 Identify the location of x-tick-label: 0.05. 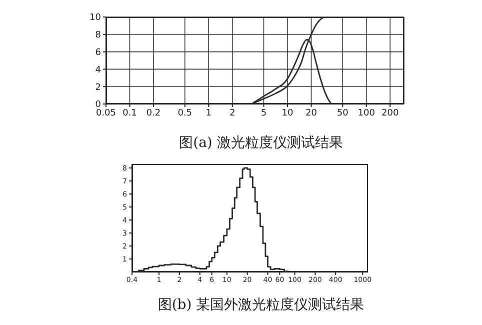
(106, 113).